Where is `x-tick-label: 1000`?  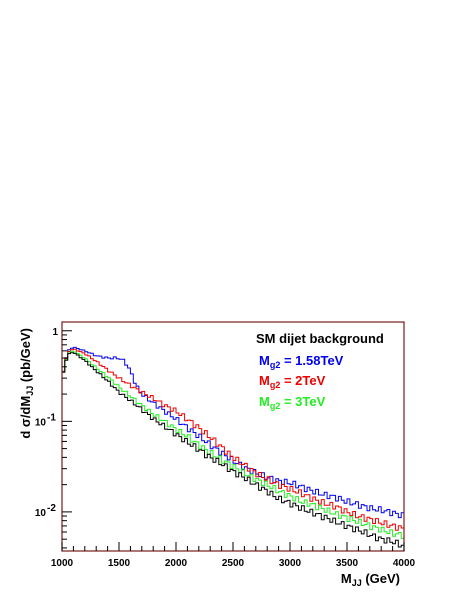
x-tick-label: 1000 is located at coordinates (62, 563).